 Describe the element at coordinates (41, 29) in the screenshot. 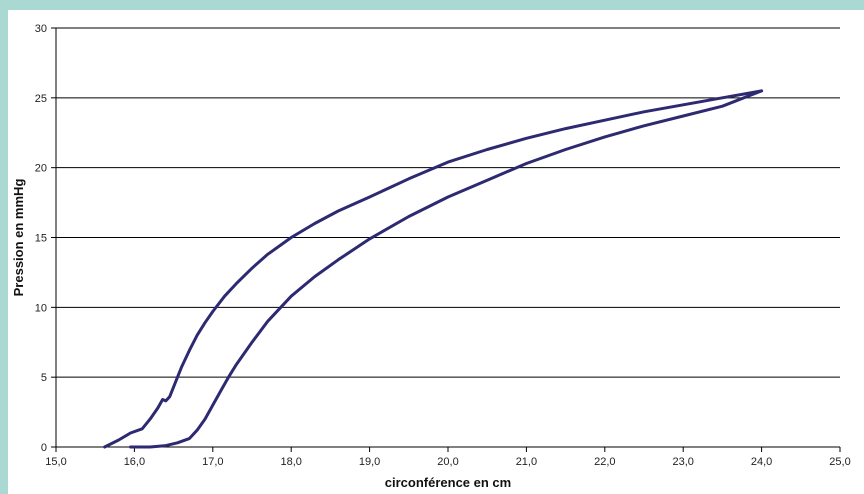

I see `y-tick-label: 30` at that location.